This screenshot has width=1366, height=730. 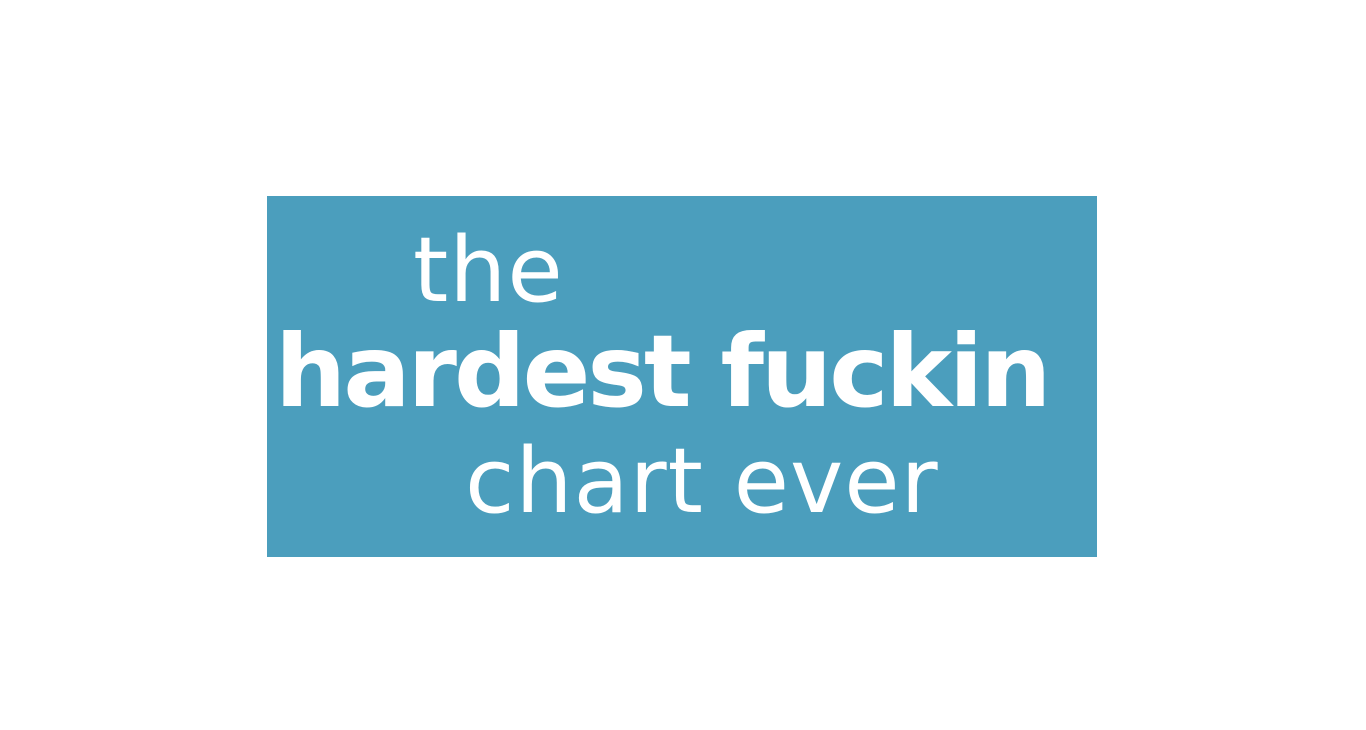 What do you see at coordinates (702, 481) in the screenshot?
I see `banner-line-3: chart ever` at bounding box center [702, 481].